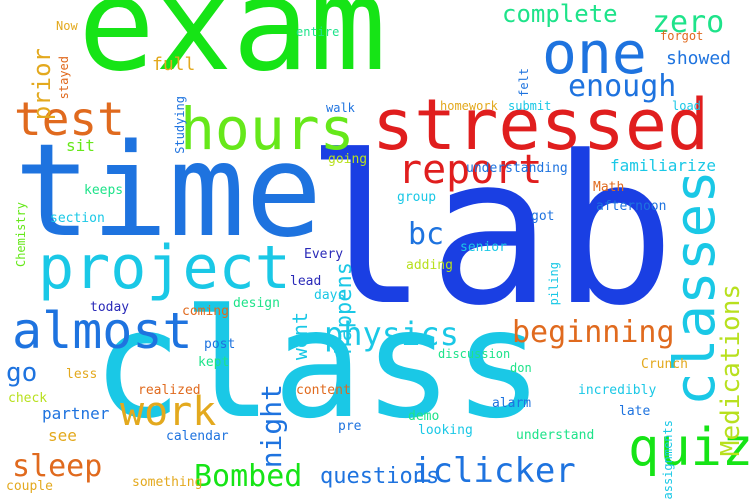 The height and width of the screenshot is (500, 750). I want to click on word-adding: adding, so click(429, 265).